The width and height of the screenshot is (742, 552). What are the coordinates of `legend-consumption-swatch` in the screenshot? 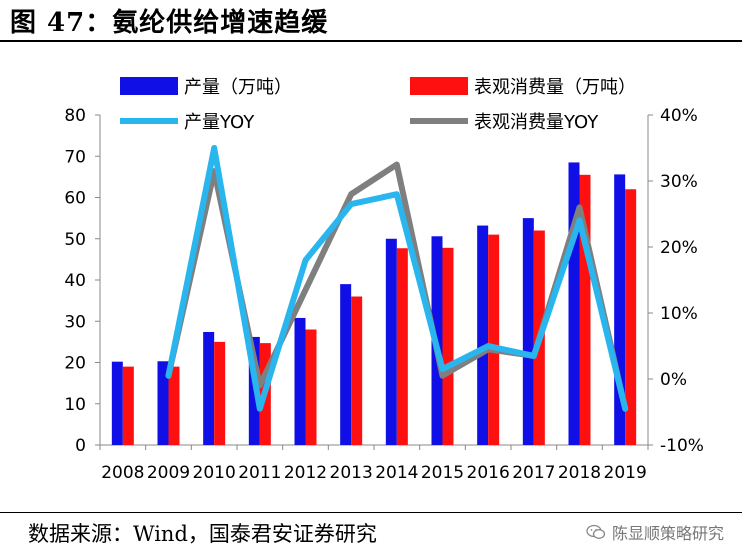 It's located at (439, 86).